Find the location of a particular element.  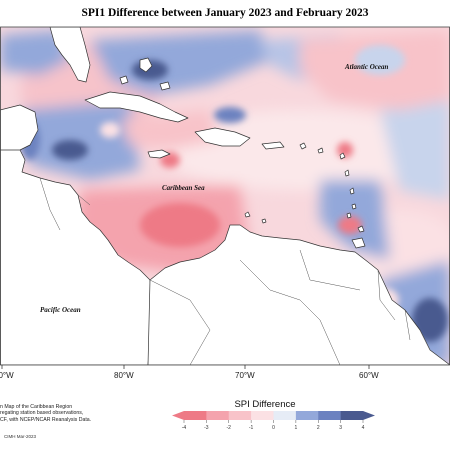

colorbar-tick-label: -3 is located at coordinates (206, 428).